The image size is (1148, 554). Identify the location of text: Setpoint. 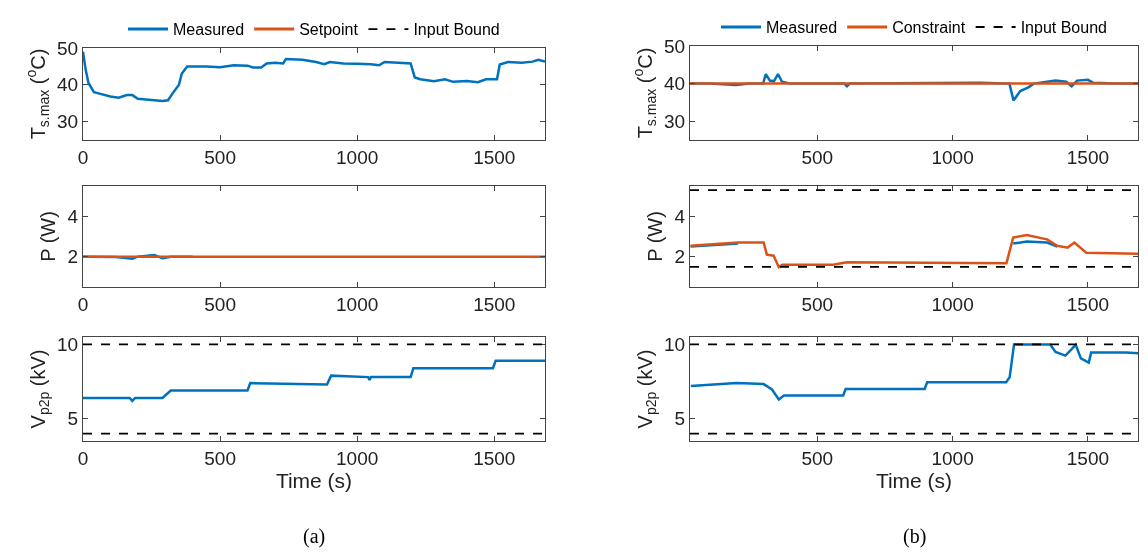
(328, 30).